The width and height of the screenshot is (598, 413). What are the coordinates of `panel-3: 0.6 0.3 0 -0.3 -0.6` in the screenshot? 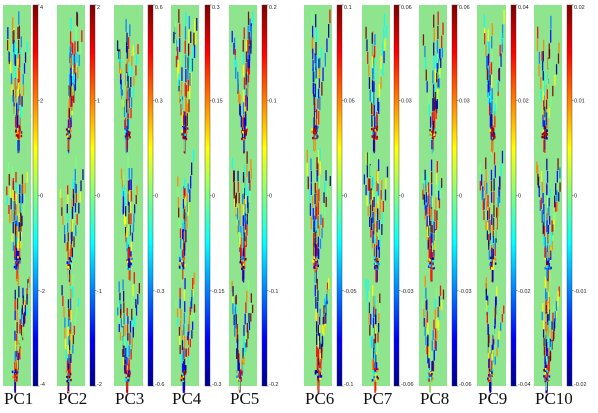 It's located at (139, 199).